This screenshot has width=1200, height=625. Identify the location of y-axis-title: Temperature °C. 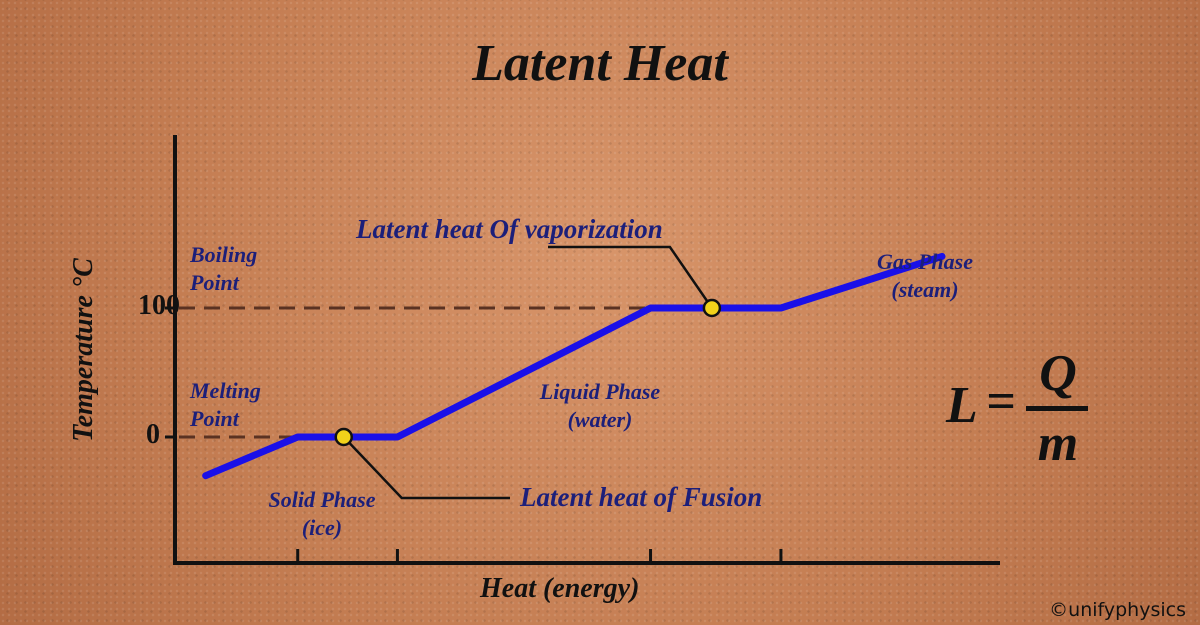
(83, 350).